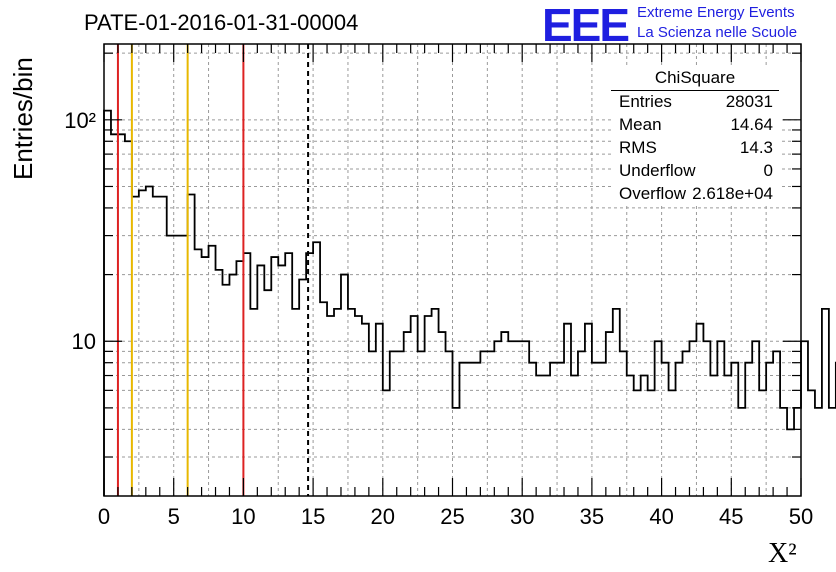  What do you see at coordinates (221, 22) in the screenshot?
I see `chart-title: PATE-01-2016-01-31-00004` at bounding box center [221, 22].